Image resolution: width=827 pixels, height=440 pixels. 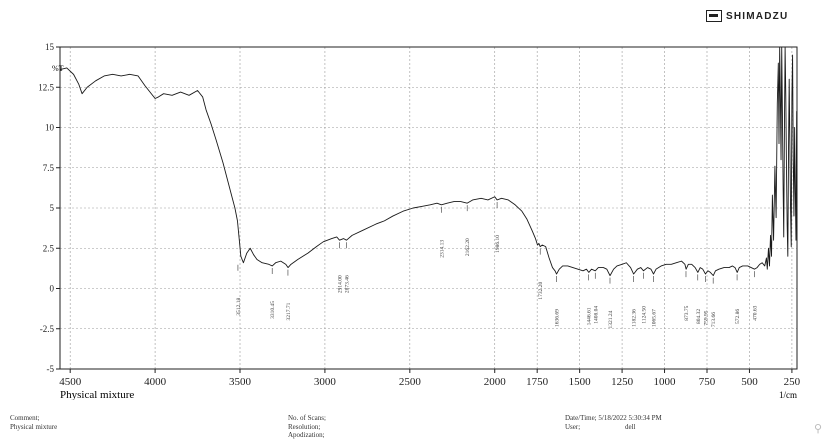 I want to click on peak-label: 1408.04, so click(x=596, y=315).